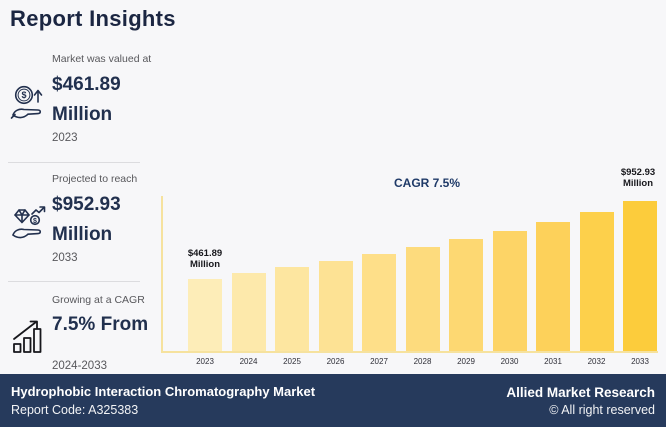 This screenshot has width=666, height=427. I want to click on money-growth-hand-icon: $, so click(30, 103).